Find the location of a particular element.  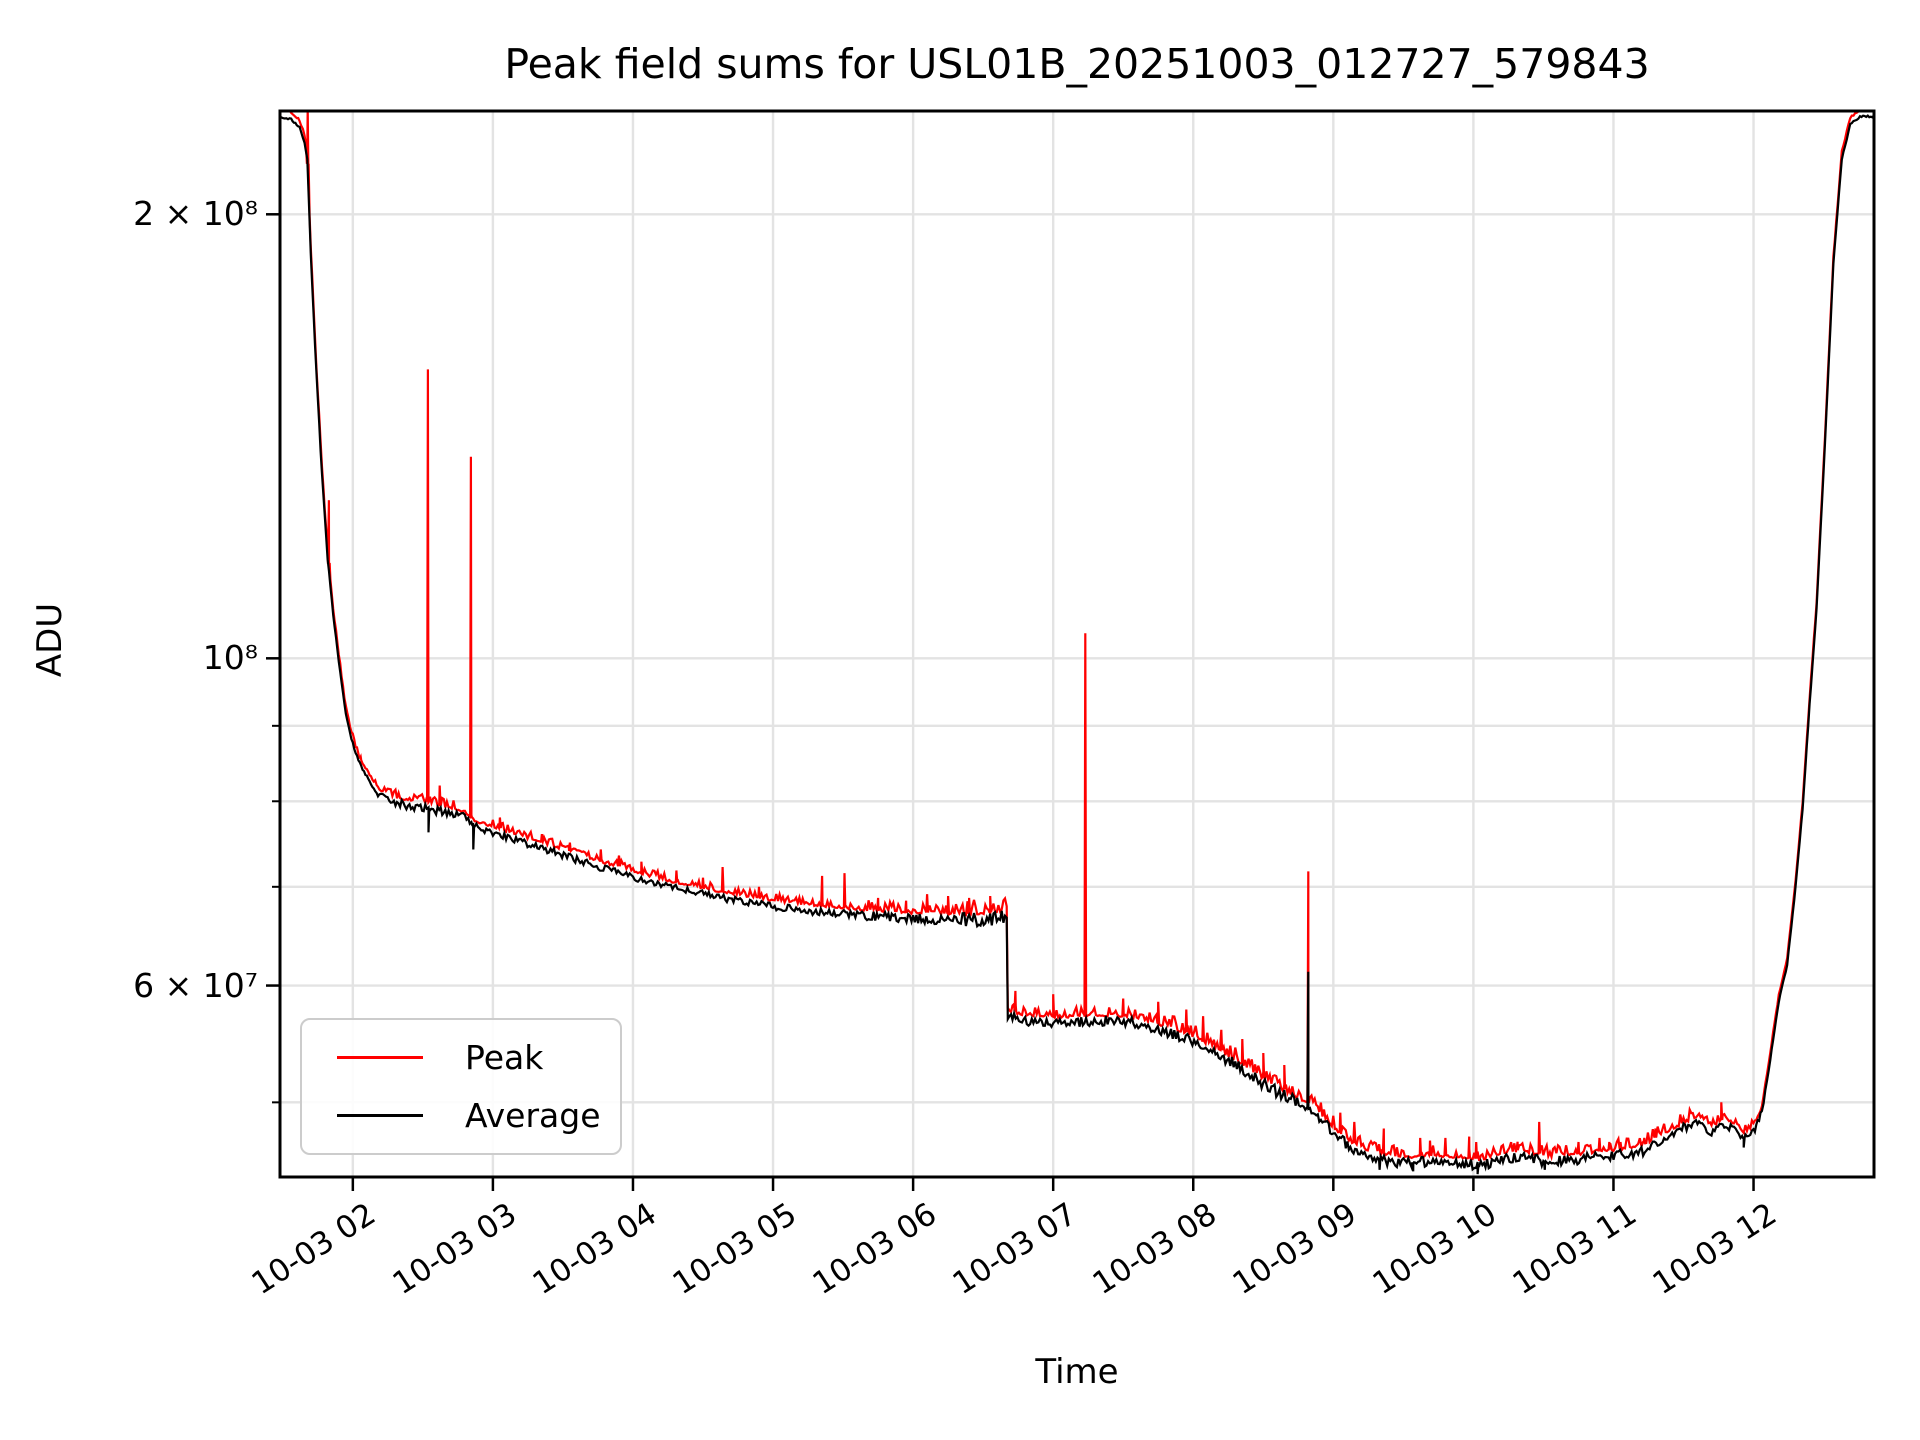

legend-label-average: Average is located at coordinates (533, 1115).